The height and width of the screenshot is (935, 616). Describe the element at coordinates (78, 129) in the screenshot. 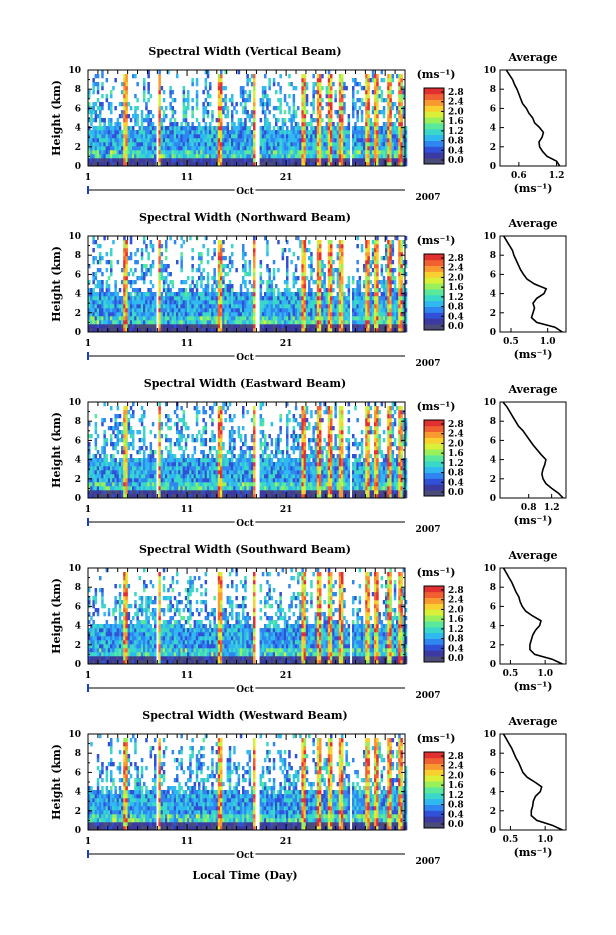

I see `y-tick-label: 4` at that location.